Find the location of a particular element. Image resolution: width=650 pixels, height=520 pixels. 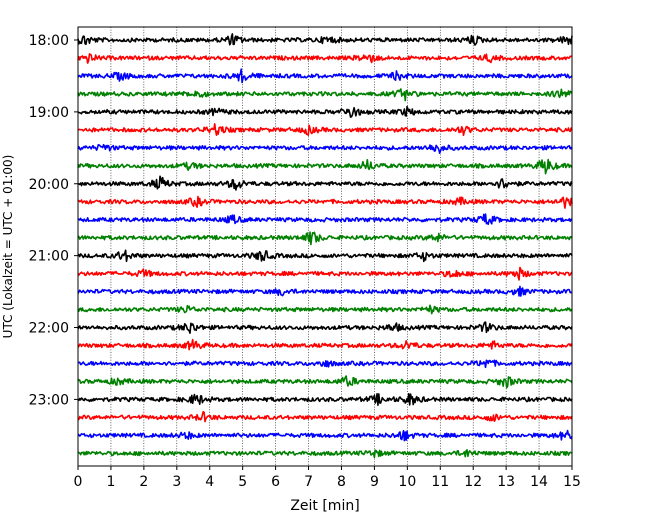

trace-2000 is located at coordinates (325, 183).